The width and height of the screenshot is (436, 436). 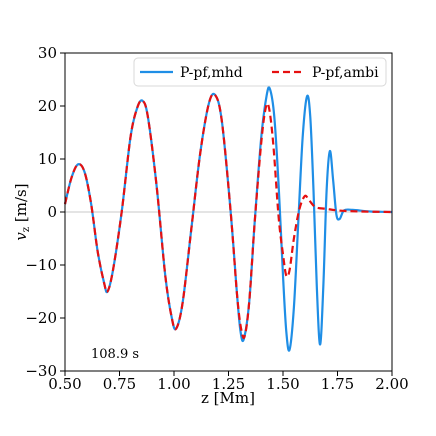 I want to click on x-tick-label: 0.50, so click(x=64, y=384).